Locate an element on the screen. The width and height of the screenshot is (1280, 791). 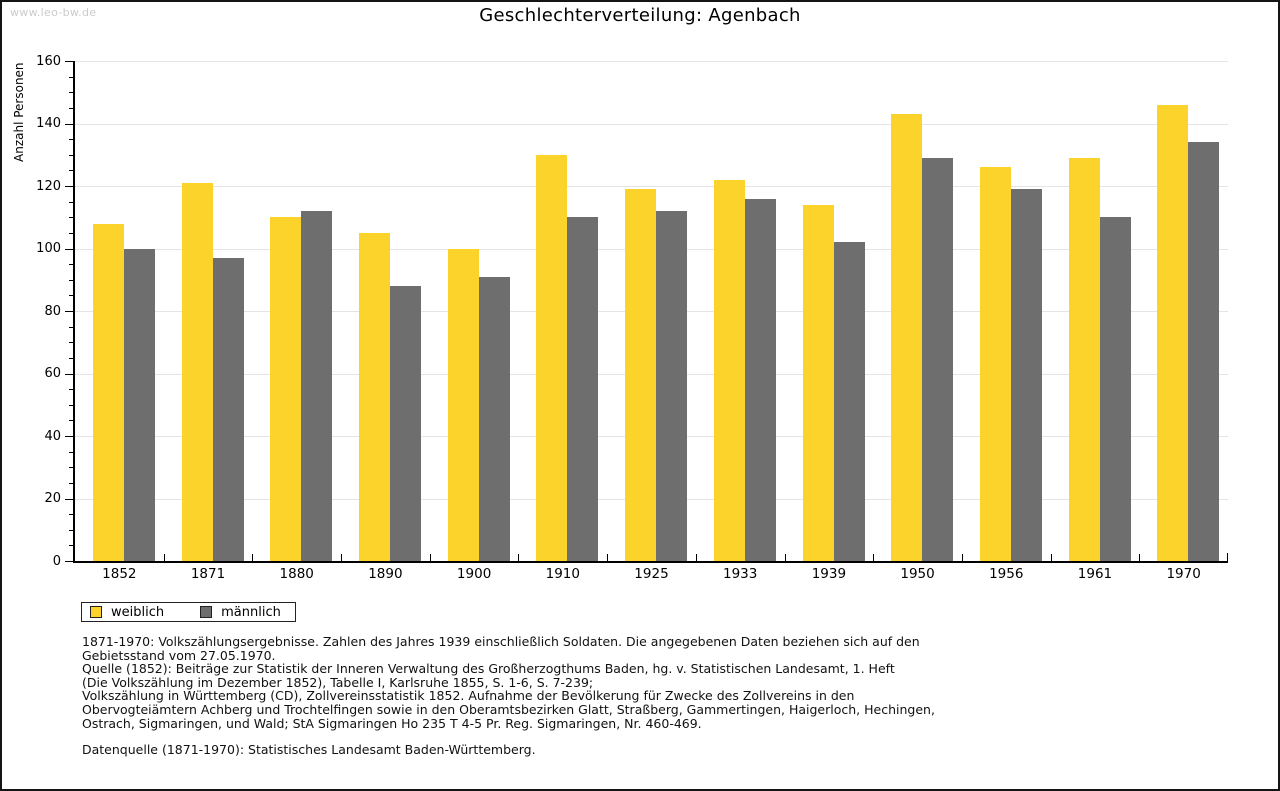
y-tick-label-60: 60 is located at coordinates (52, 373).